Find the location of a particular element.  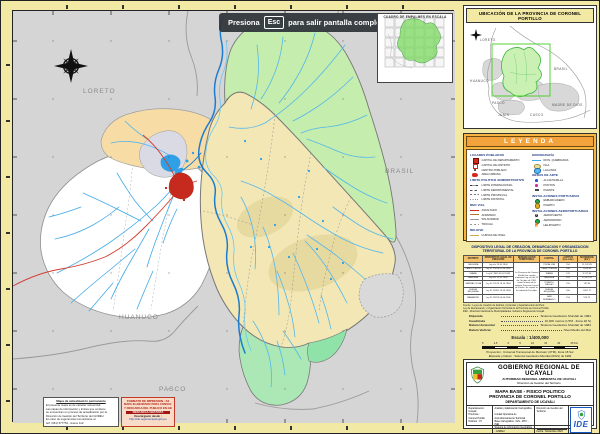

khaki-patches is located at coordinates (297, 244).